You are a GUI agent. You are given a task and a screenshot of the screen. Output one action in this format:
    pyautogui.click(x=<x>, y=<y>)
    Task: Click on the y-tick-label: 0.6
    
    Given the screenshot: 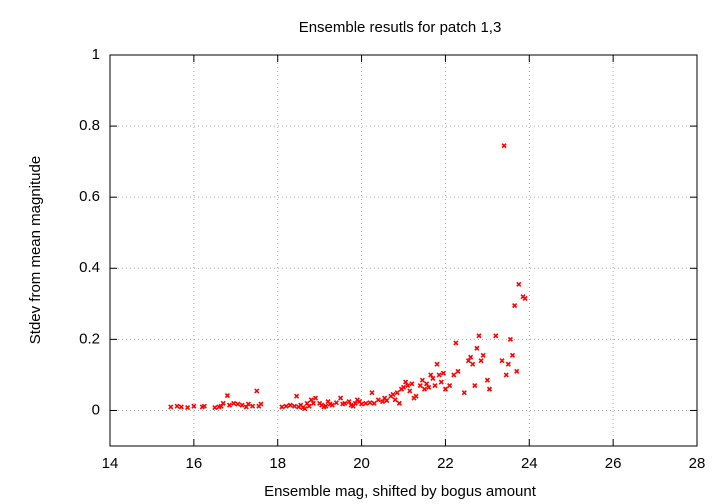 What is the action you would take?
    pyautogui.click(x=89, y=196)
    